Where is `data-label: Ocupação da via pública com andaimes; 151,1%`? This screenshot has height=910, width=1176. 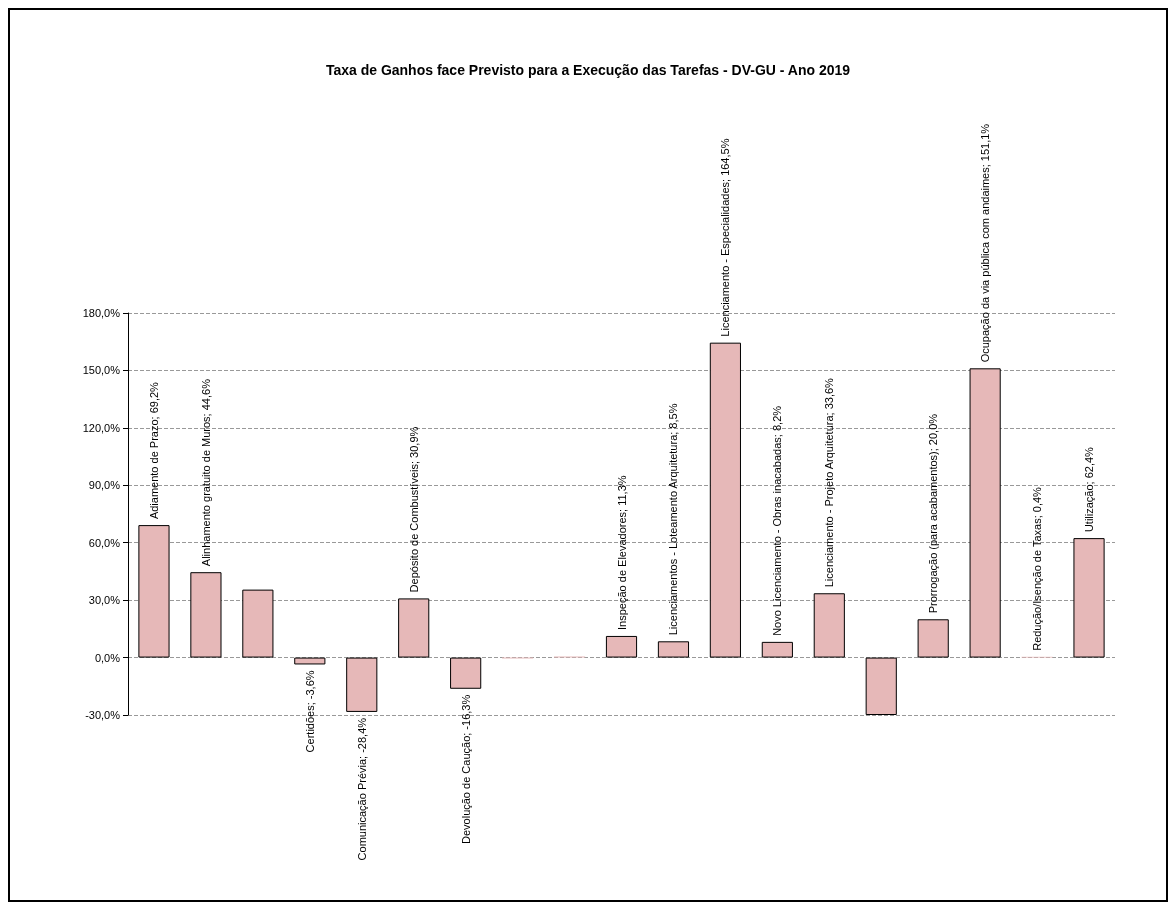 data-label: Ocupação da via pública com andaimes; 151,1% is located at coordinates (985, 243).